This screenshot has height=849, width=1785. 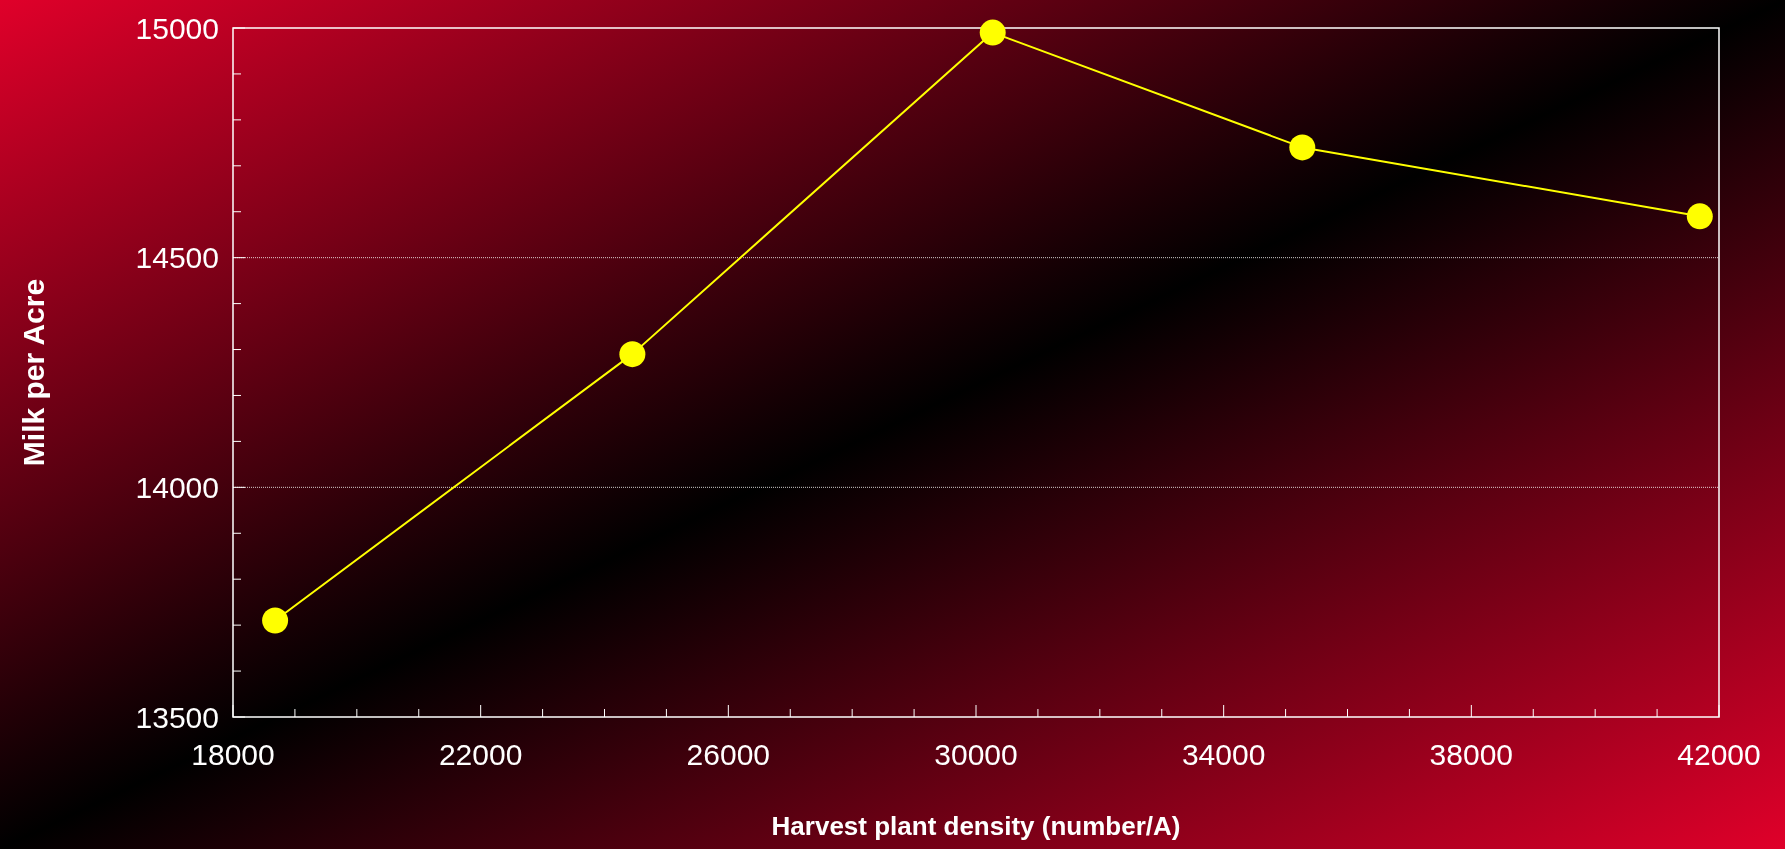 What do you see at coordinates (976, 754) in the screenshot?
I see `x-tick-label: 30000` at bounding box center [976, 754].